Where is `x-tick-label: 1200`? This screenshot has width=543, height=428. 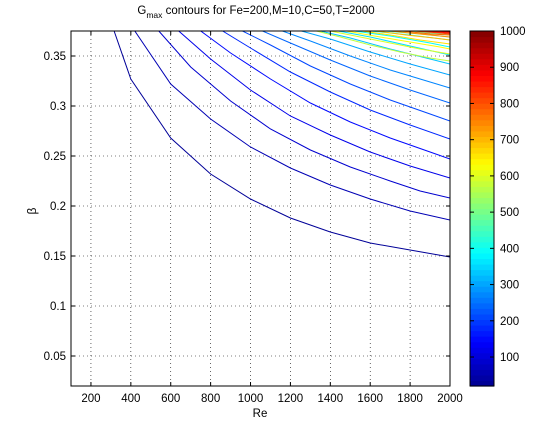
x-tick-label: 1200 is located at coordinates (291, 399).